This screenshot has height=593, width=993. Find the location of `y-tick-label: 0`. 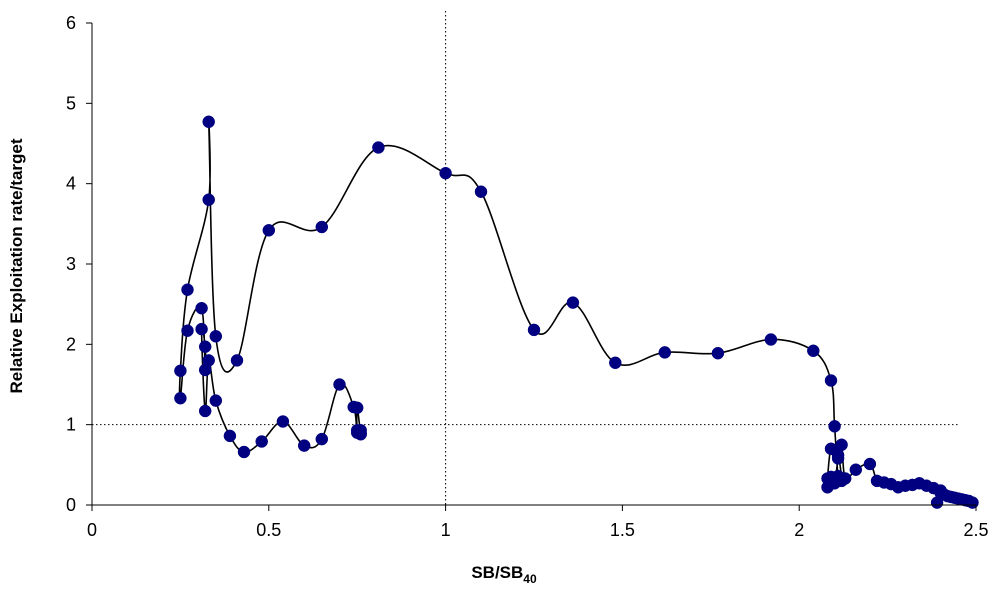

y-tick-label: 0 is located at coordinates (71, 505).